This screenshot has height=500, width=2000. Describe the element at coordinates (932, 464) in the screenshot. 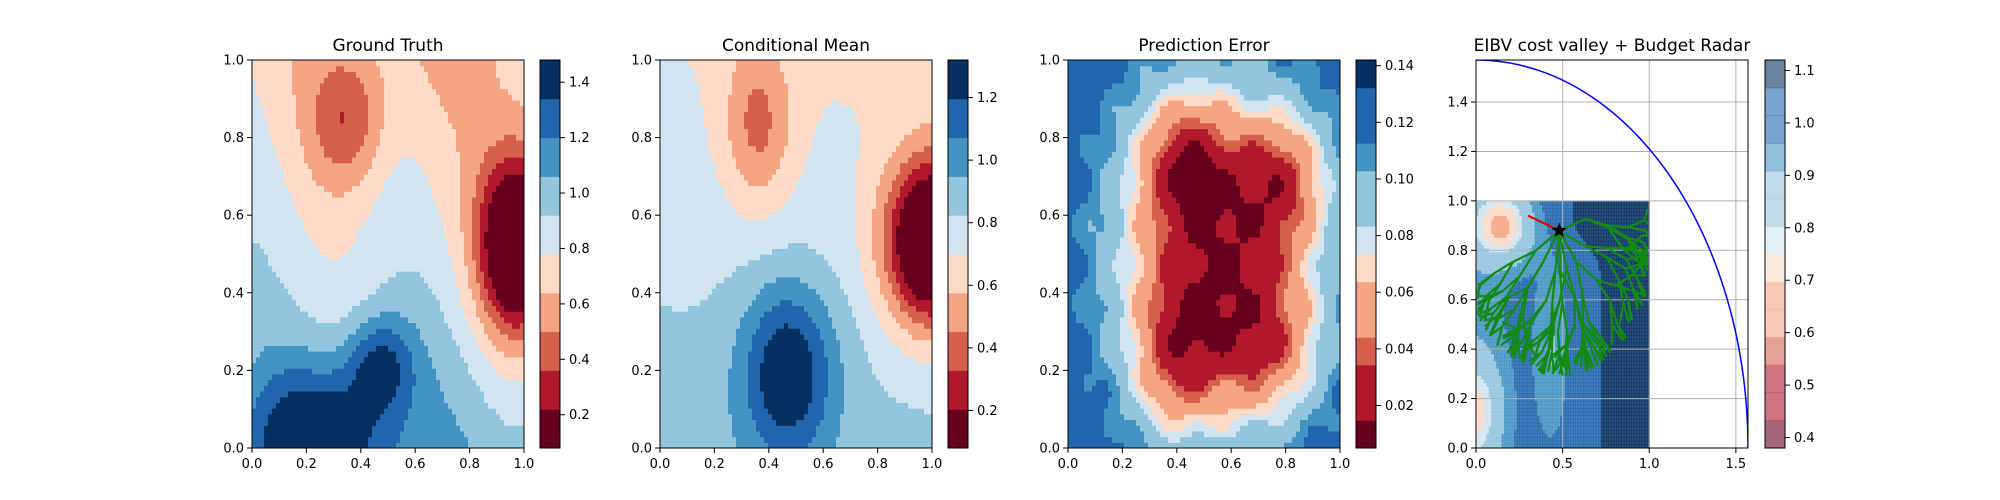

I see `x-tick-label: 1.0` at that location.